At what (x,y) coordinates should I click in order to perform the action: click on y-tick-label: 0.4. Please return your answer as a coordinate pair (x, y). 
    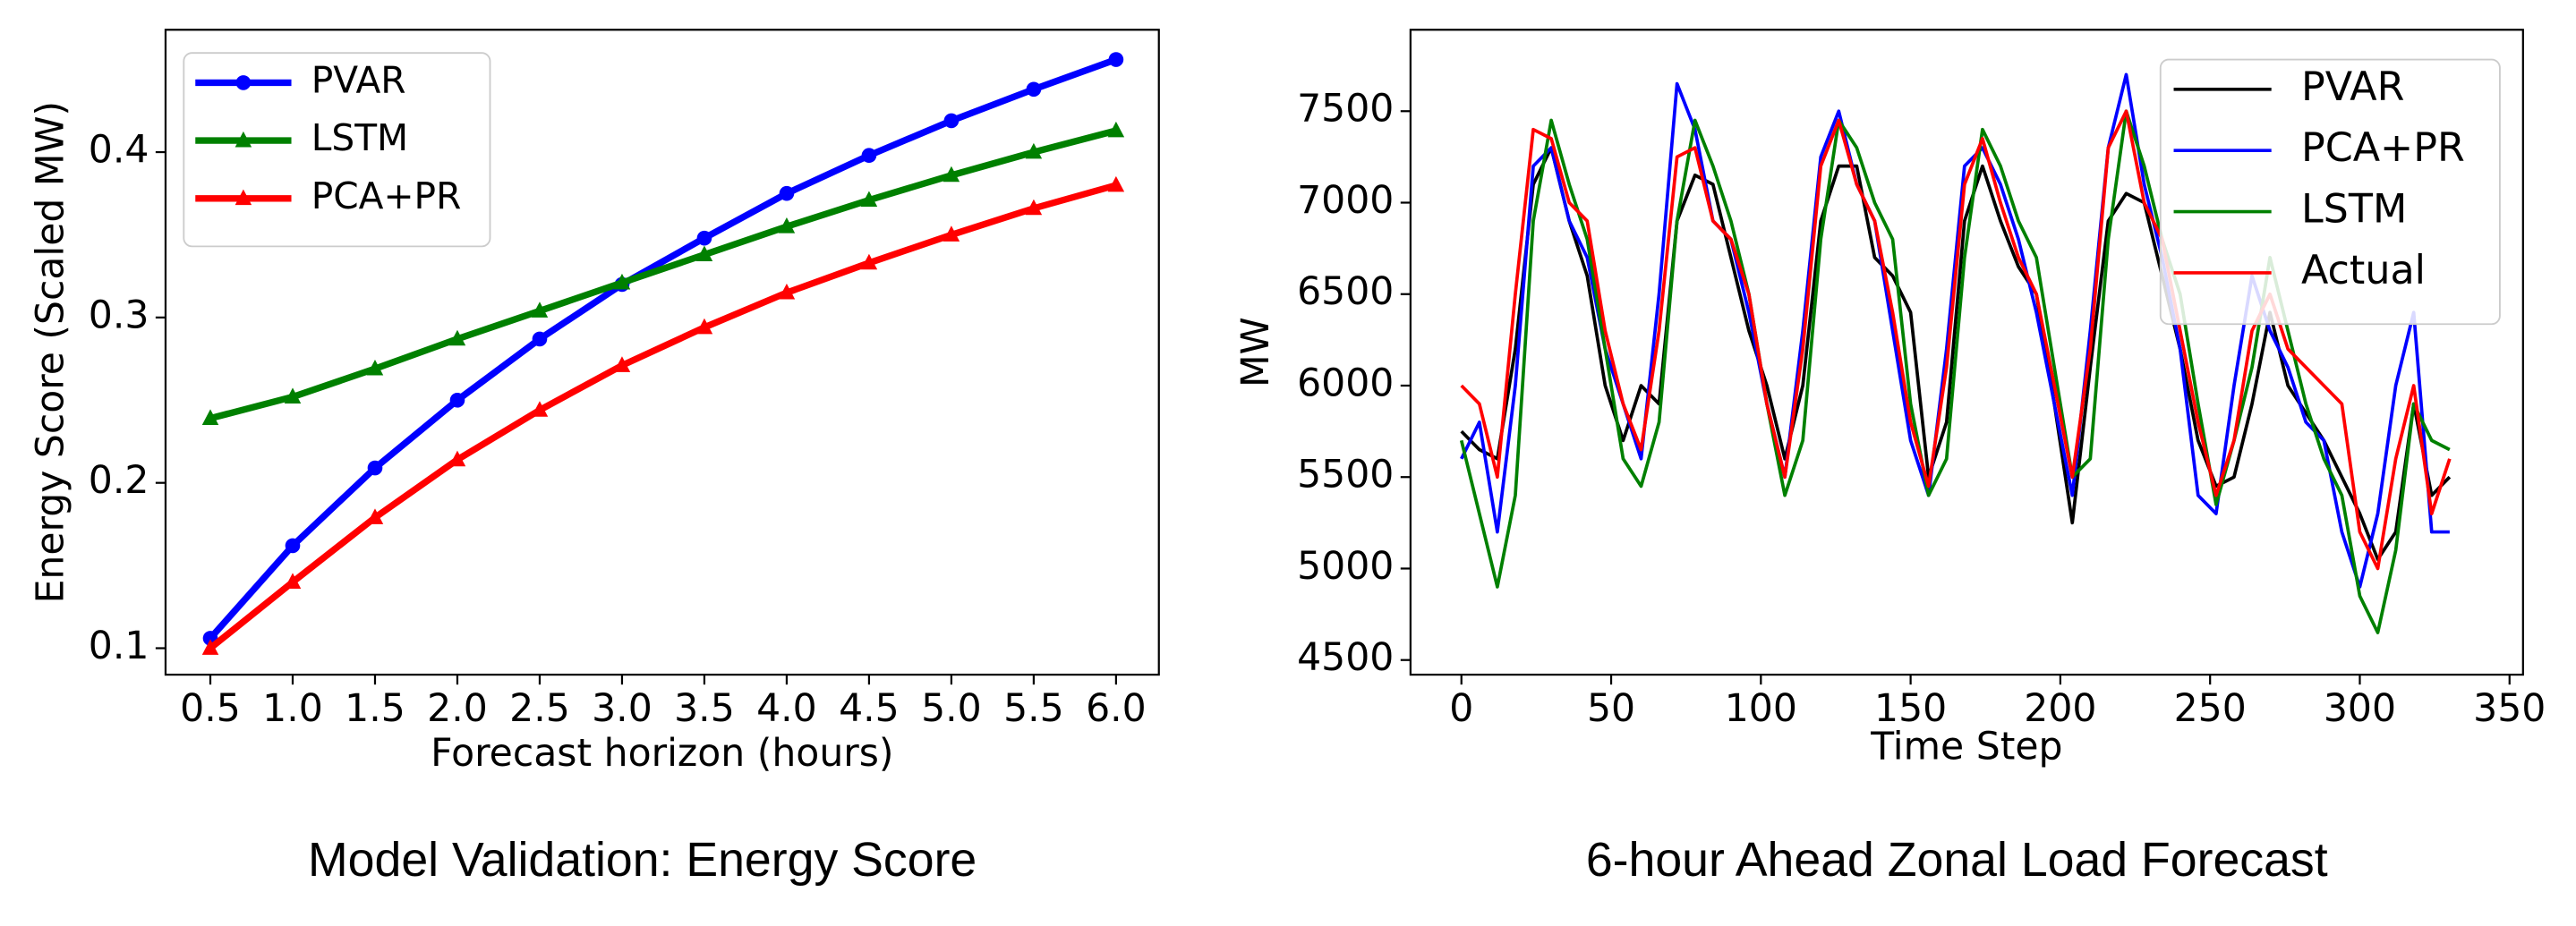
    Looking at the image, I should click on (119, 151).